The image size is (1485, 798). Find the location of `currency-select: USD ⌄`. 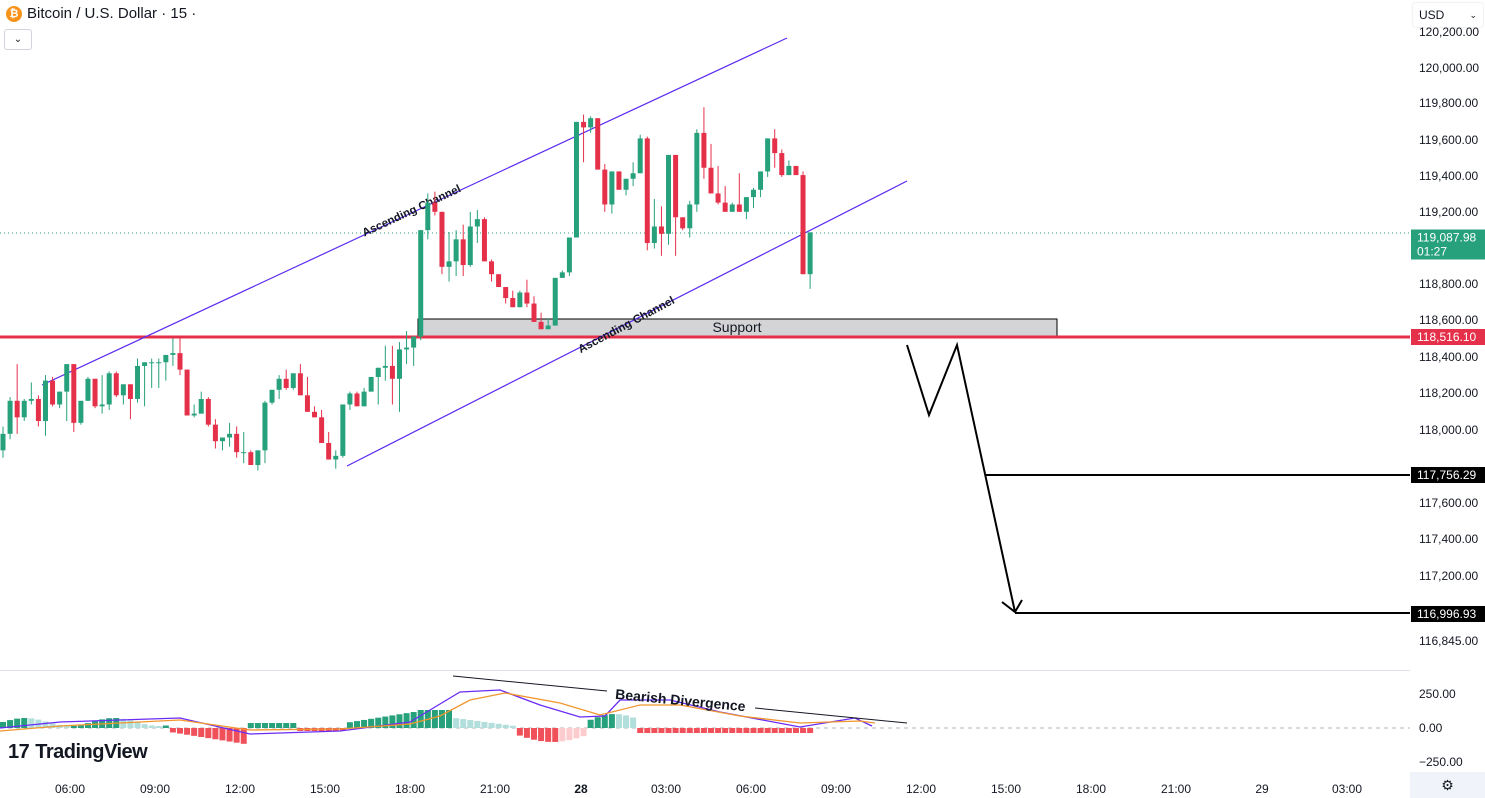

currency-select: USD ⌄ is located at coordinates (1448, 15).